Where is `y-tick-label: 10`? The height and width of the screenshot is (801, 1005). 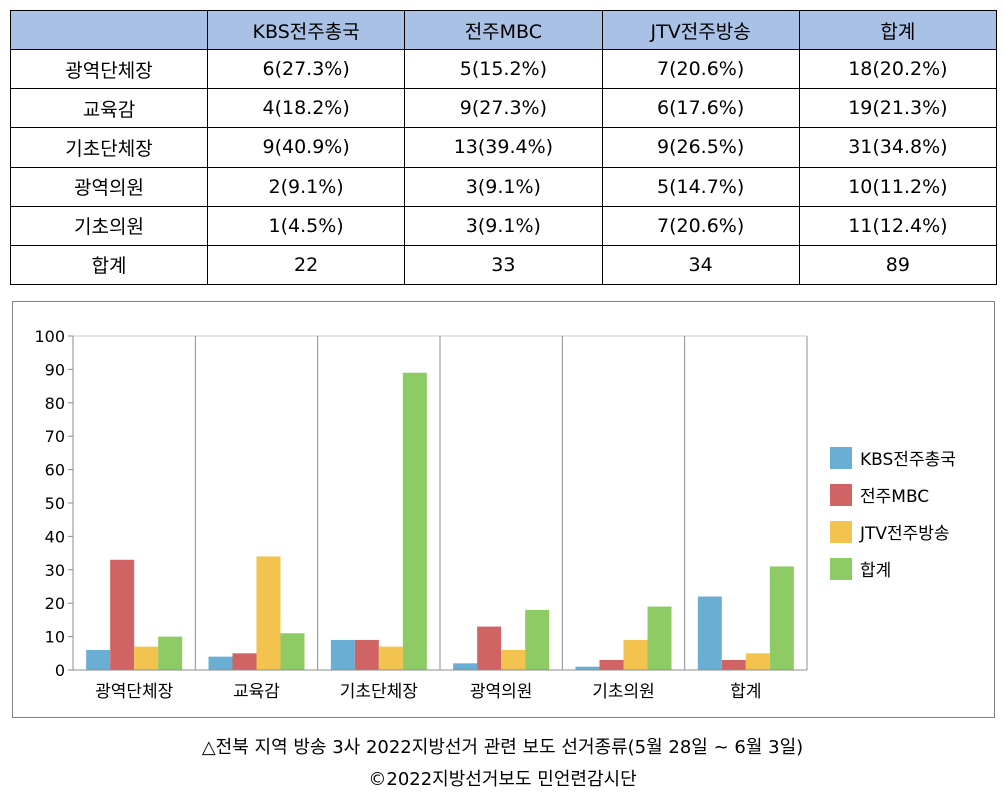
y-tick-label: 10 is located at coordinates (55, 637).